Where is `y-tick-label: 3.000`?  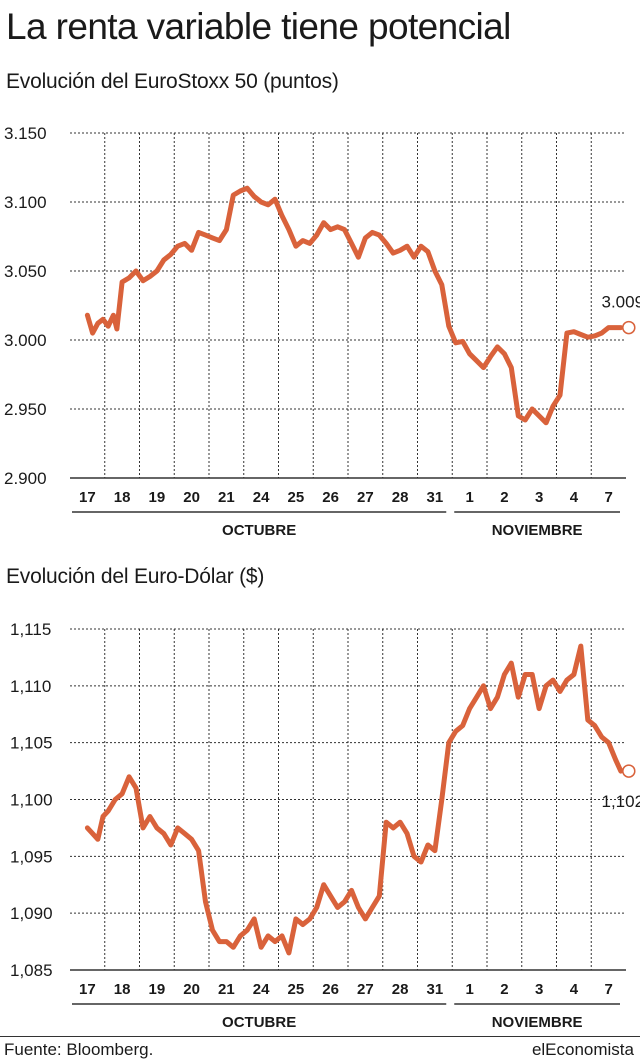
y-tick-label: 3.000 is located at coordinates (25, 340).